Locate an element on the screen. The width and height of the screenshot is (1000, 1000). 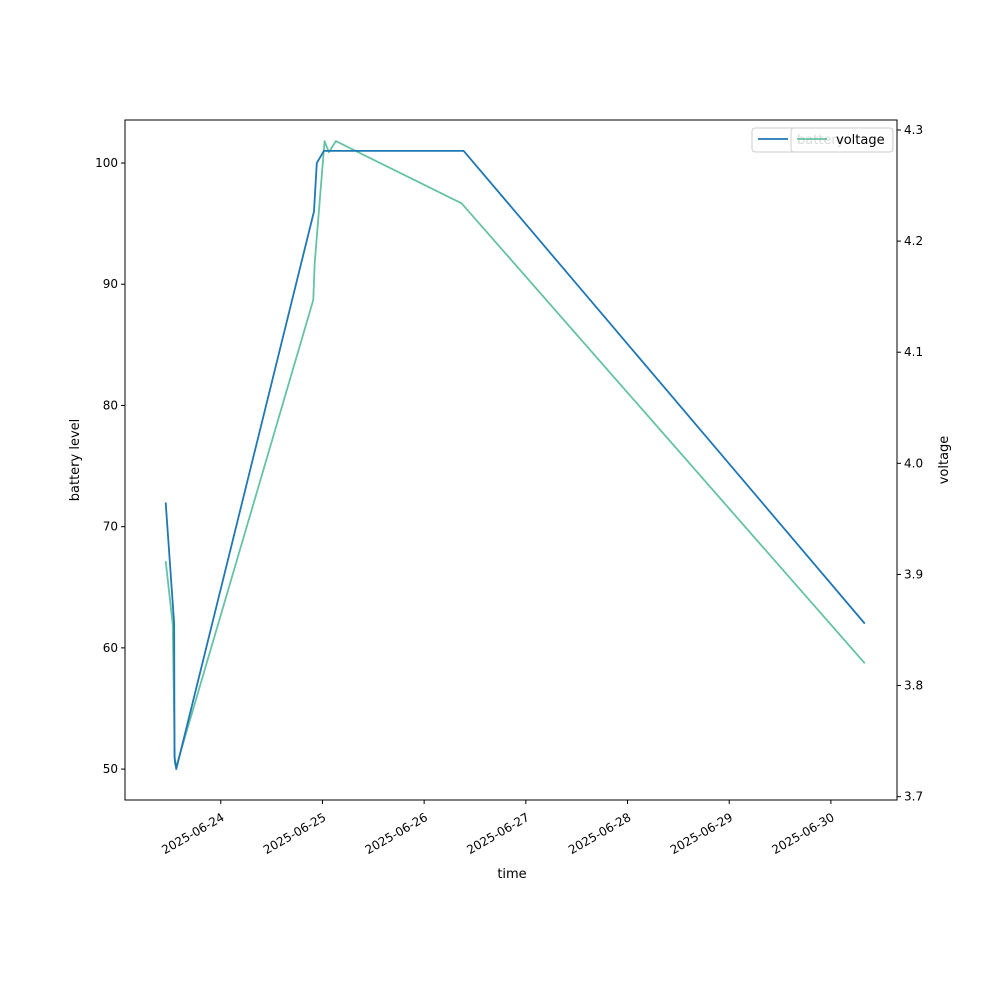
y-tick-label-right: 3.8 is located at coordinates (913, 686).